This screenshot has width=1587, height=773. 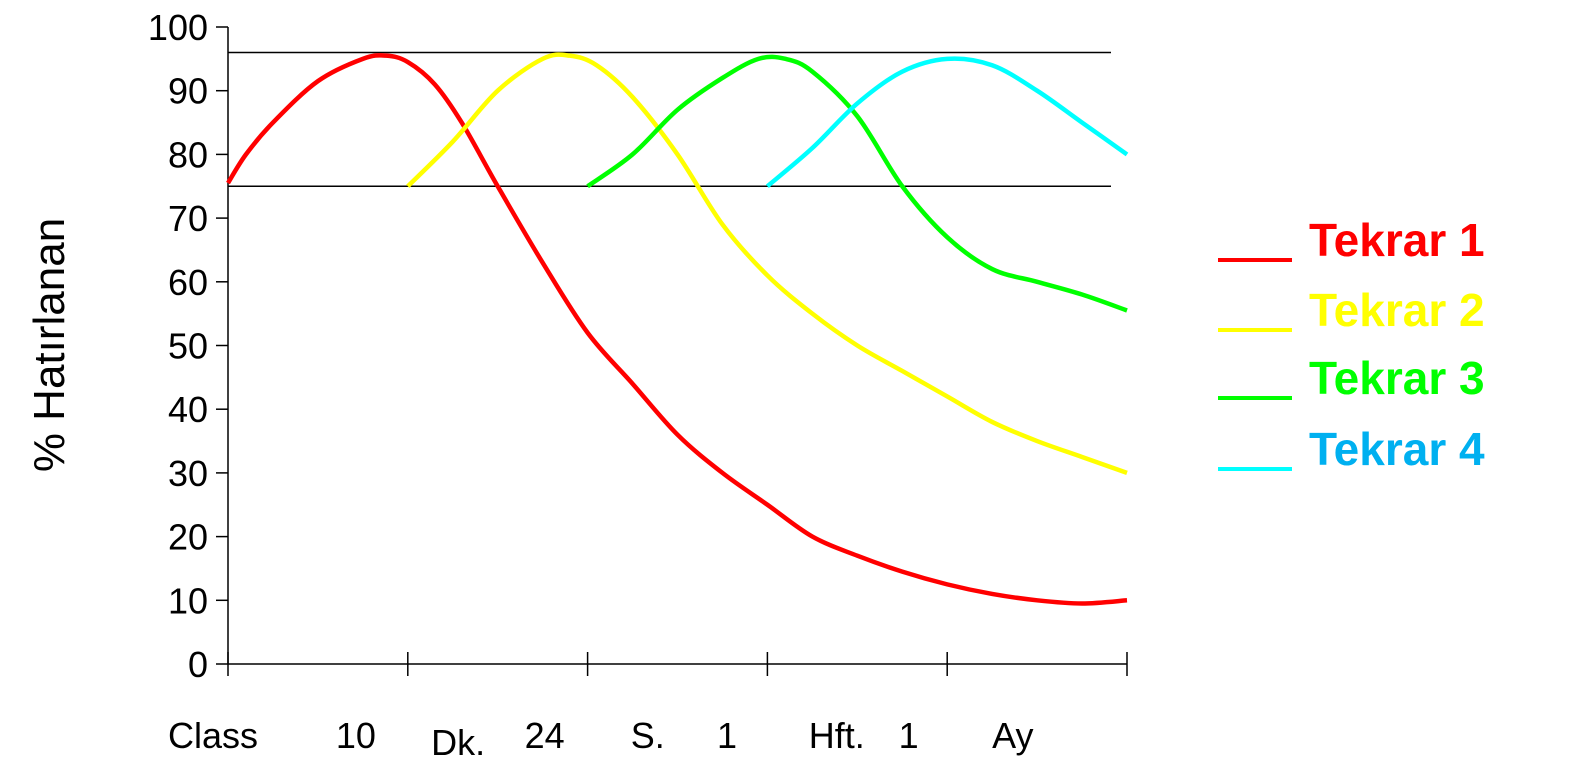 What do you see at coordinates (356, 735) in the screenshot?
I see `x-tick-label: 10` at bounding box center [356, 735].